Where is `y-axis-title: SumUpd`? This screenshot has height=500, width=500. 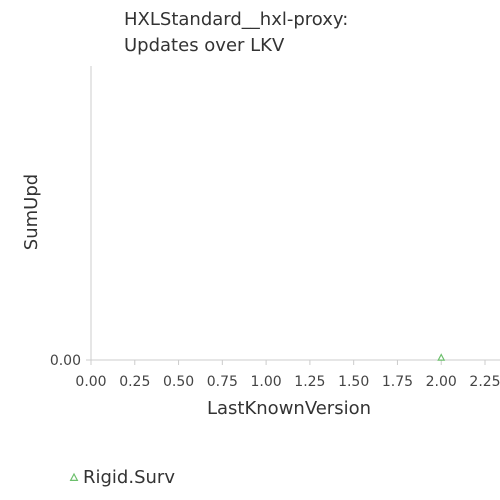
y-axis-title: SumUpd is located at coordinates (31, 212).